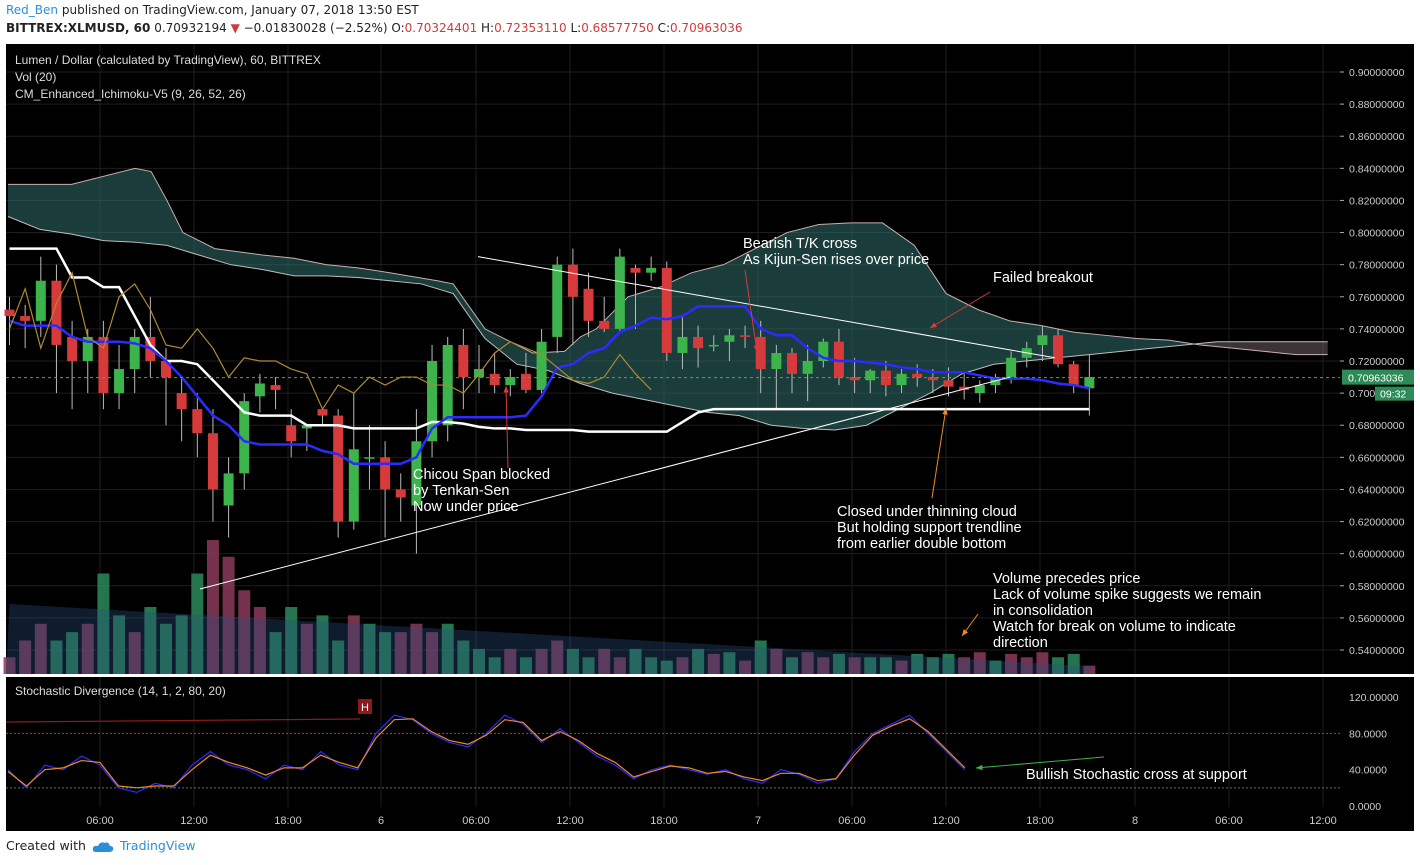  Describe the element at coordinates (570, 821) in the screenshot. I see `time-tick-5: 12:00` at that location.